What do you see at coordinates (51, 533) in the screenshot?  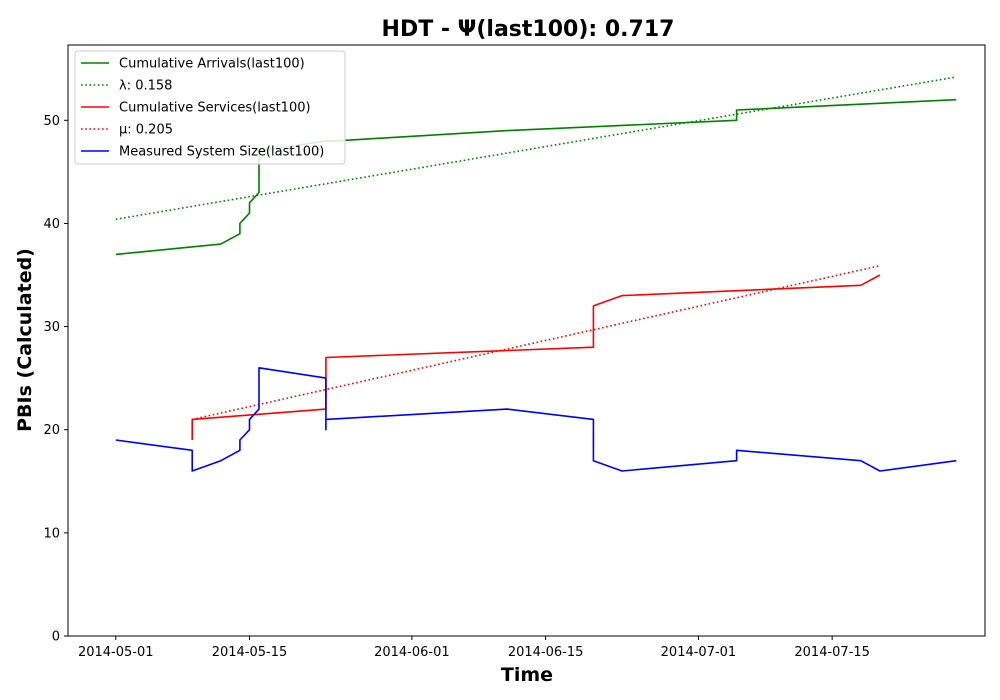 I see `y-tick-label: 10` at bounding box center [51, 533].